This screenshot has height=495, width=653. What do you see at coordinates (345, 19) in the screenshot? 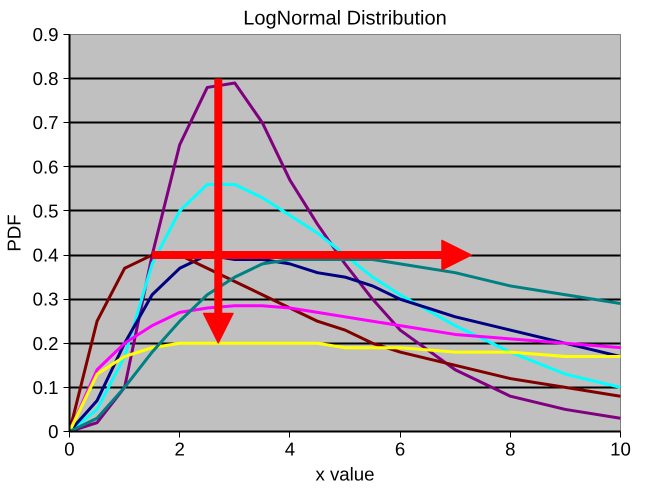
I see `chart-title: LogNormal Distribution` at bounding box center [345, 19].